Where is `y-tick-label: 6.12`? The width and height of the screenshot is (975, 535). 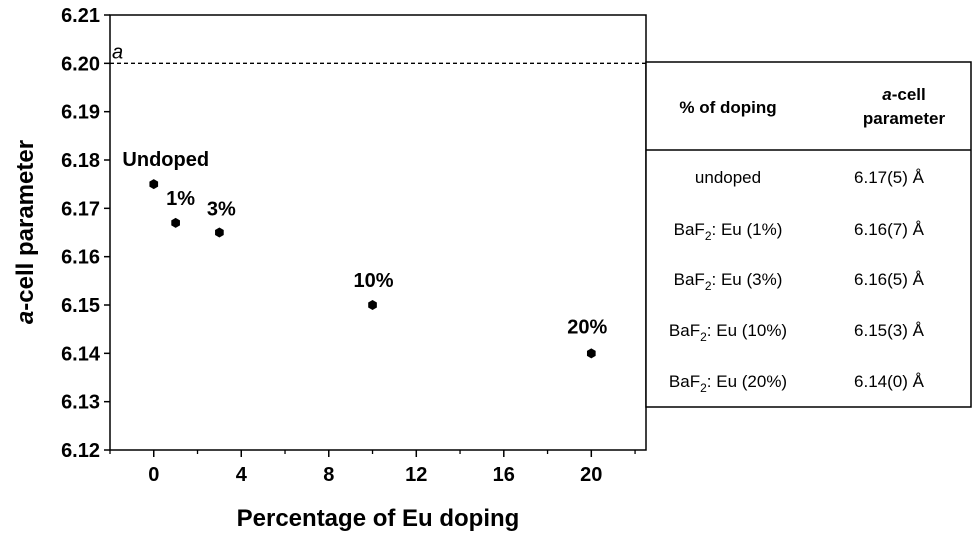 y-tick-label: 6.12 is located at coordinates (80, 451).